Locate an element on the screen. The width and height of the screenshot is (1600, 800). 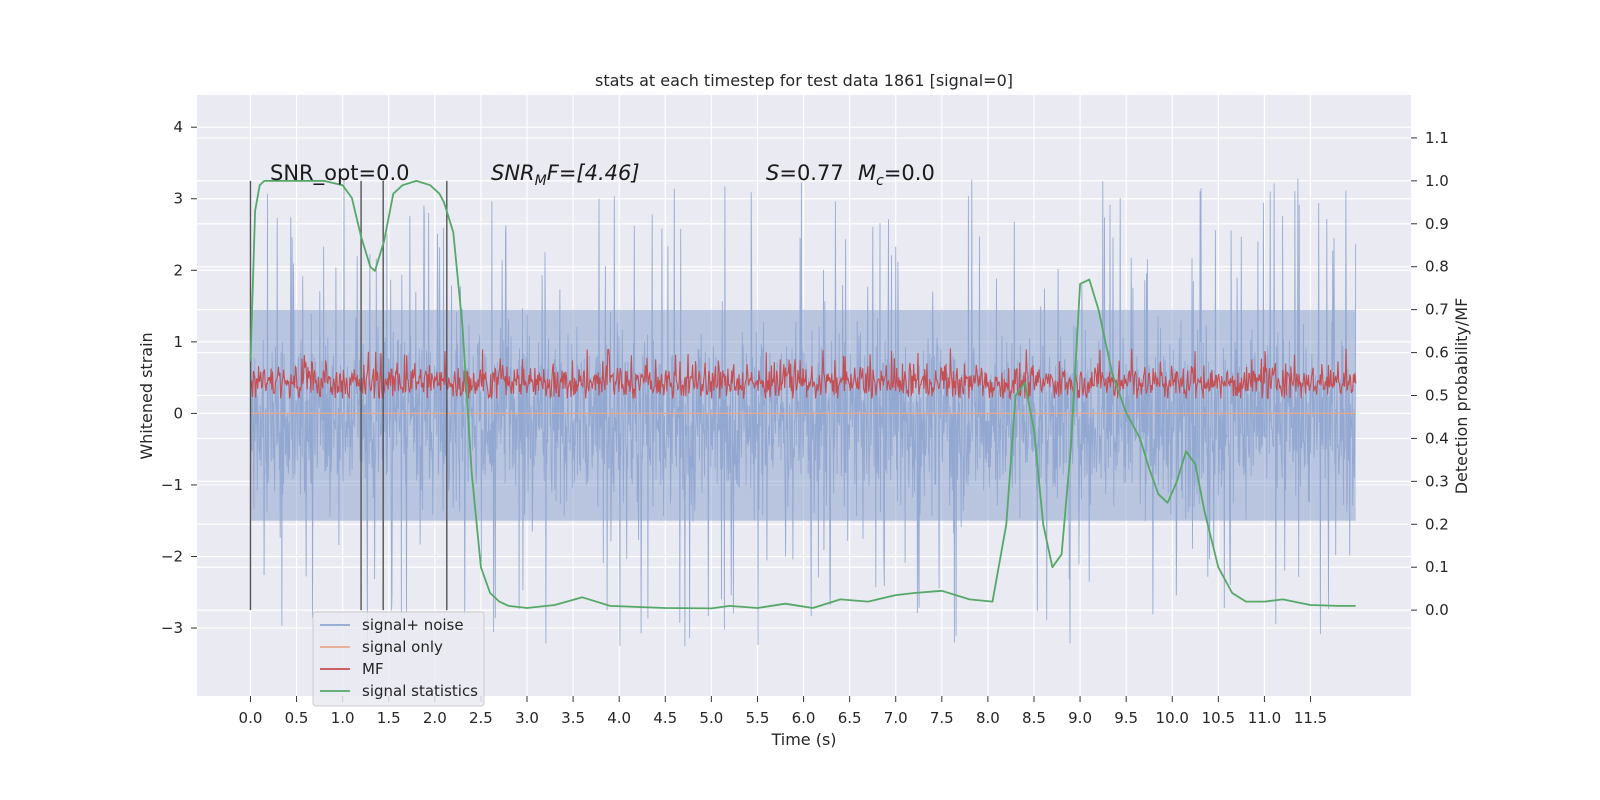
x-tick-label: 10.0 is located at coordinates (1172, 718).